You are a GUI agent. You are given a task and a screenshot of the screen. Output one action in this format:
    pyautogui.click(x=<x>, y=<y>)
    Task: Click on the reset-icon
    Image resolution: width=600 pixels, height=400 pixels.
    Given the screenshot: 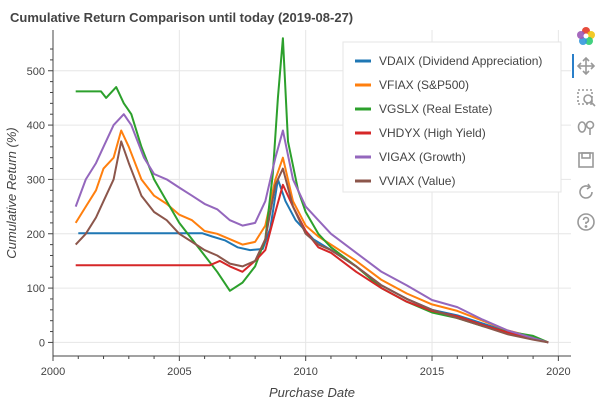 What is the action you would take?
    pyautogui.click(x=586, y=192)
    